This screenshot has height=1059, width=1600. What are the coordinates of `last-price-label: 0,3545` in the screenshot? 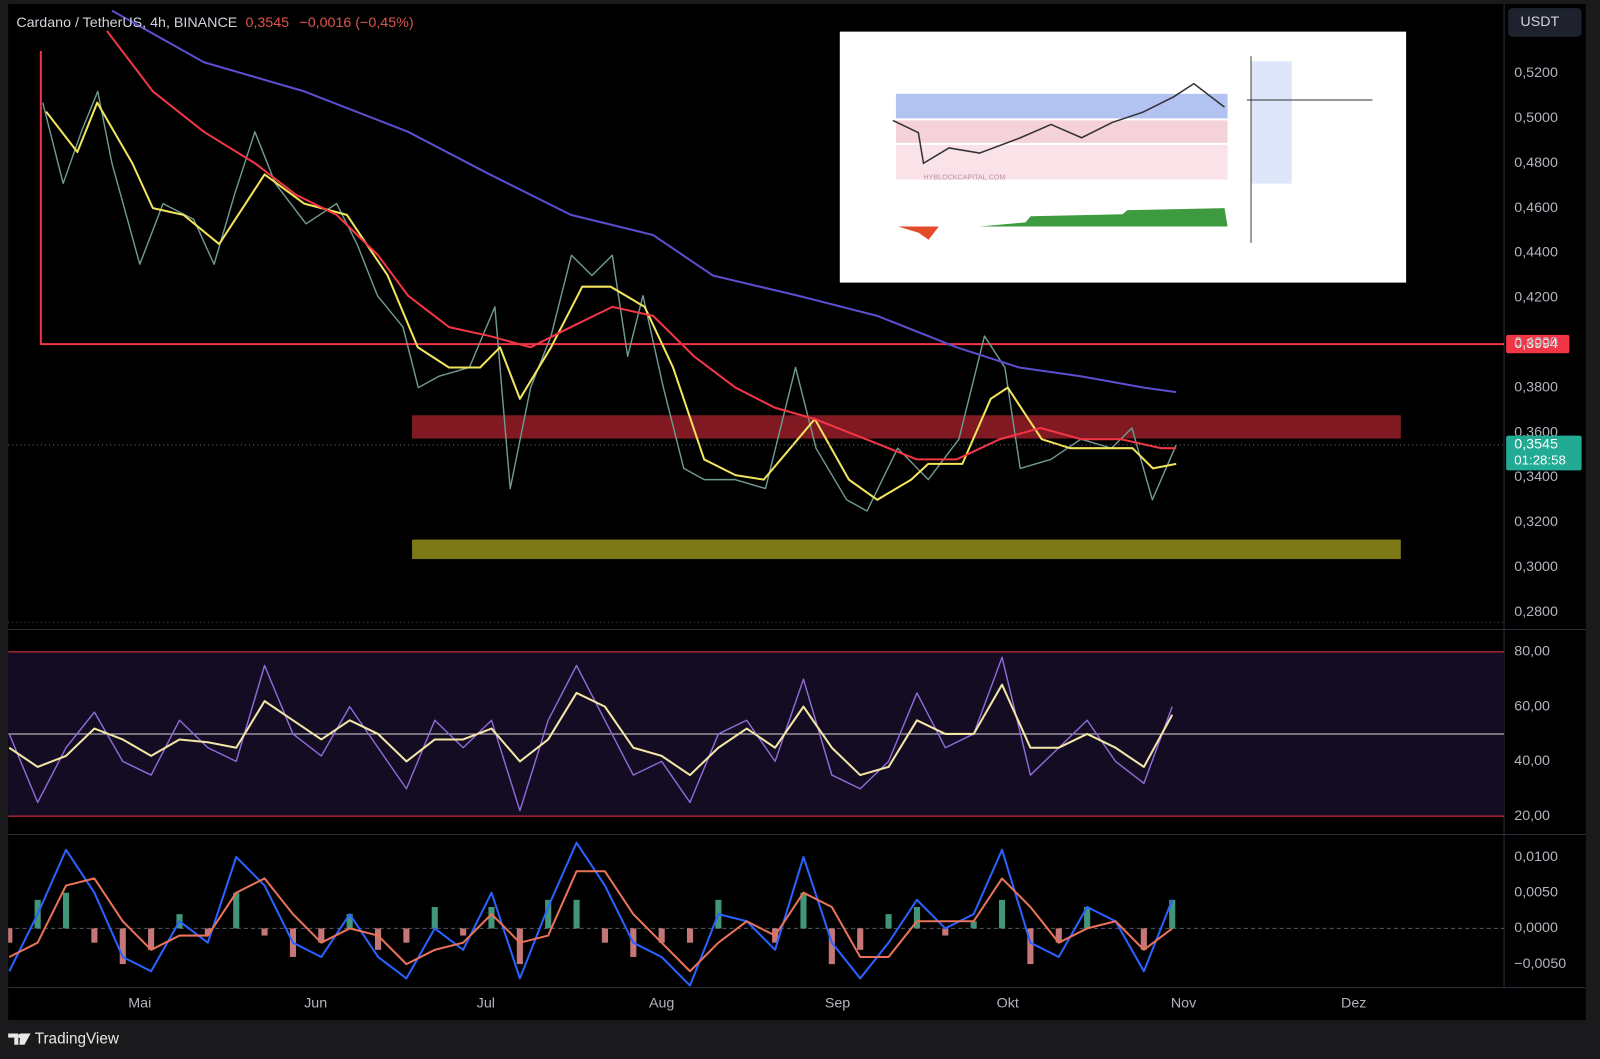 It's located at (1536, 445).